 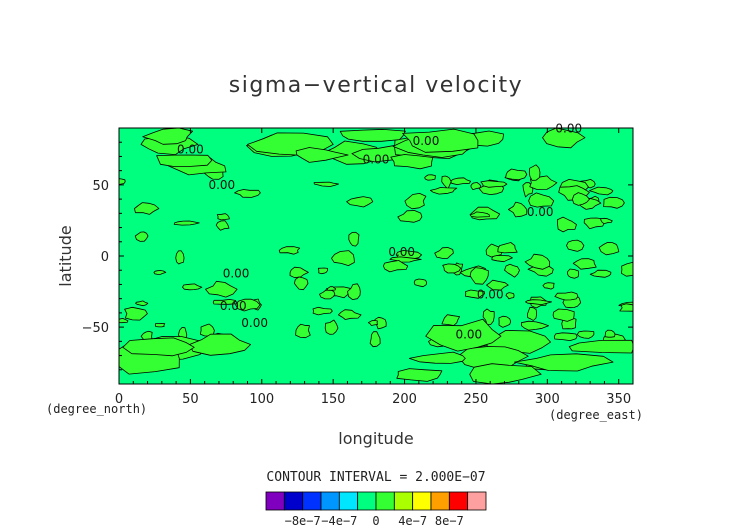 I want to click on contour-interval-text: CONTOUR INTERVAL = 2.000E−07, so click(x=375, y=477).